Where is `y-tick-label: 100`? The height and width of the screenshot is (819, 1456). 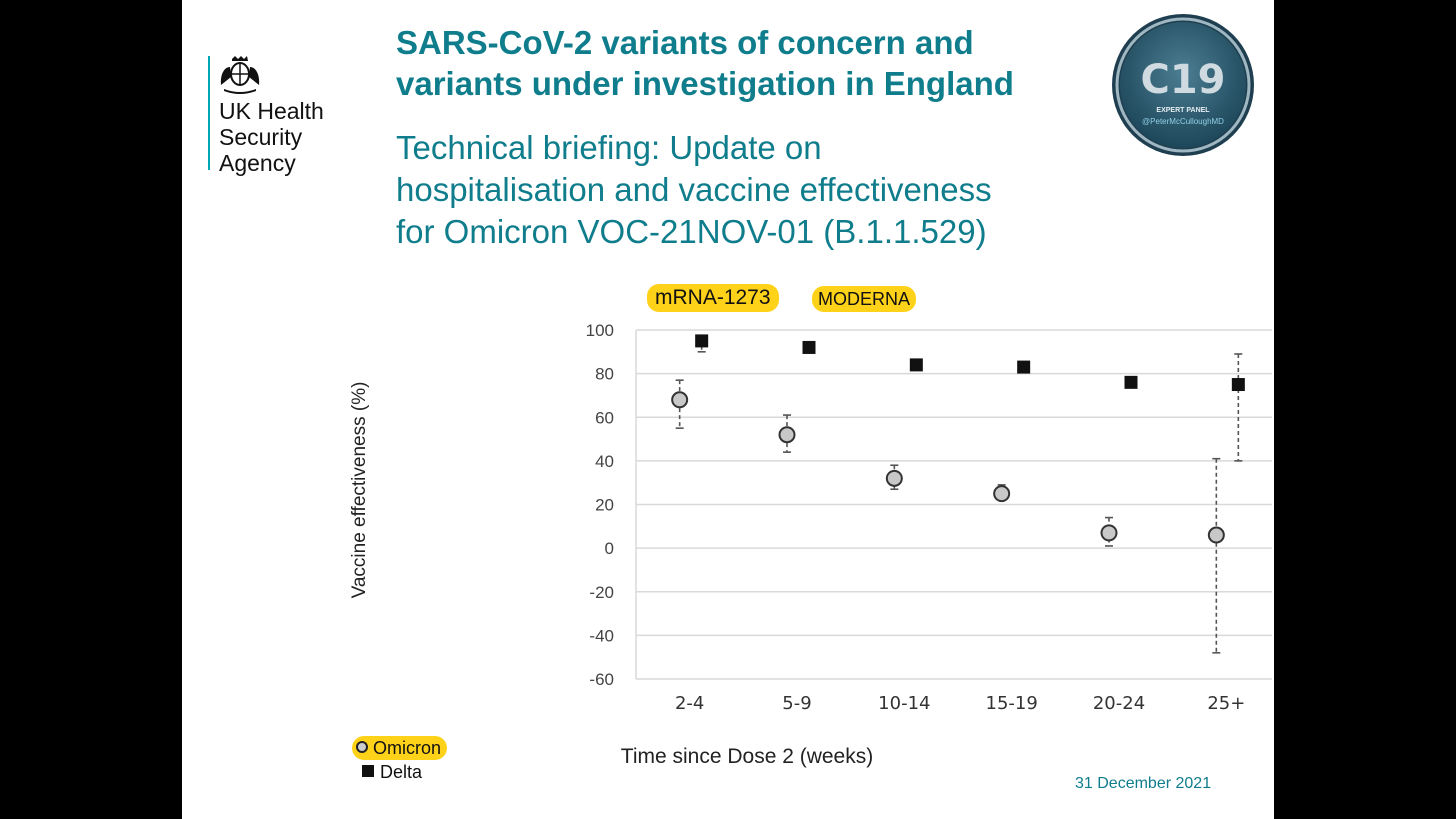
y-tick-label: 100 is located at coordinates (600, 330).